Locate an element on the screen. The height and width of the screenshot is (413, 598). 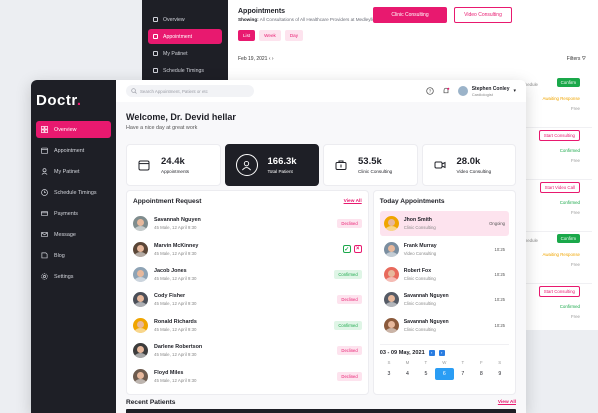
video-consulting-button: Video Consulting is located at coordinates (483, 15).